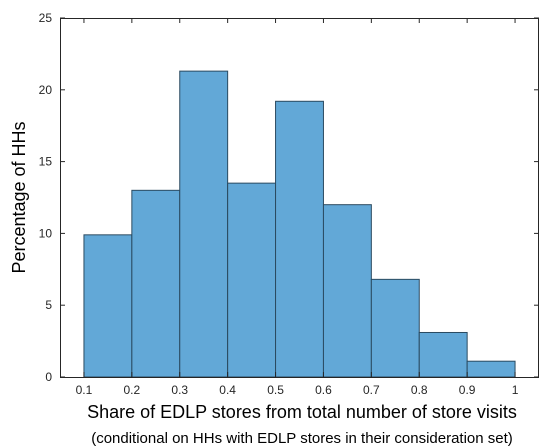 The height and width of the screenshot is (447, 539). Describe the element at coordinates (46, 162) in the screenshot. I see `y-tick-label: 15` at that location.